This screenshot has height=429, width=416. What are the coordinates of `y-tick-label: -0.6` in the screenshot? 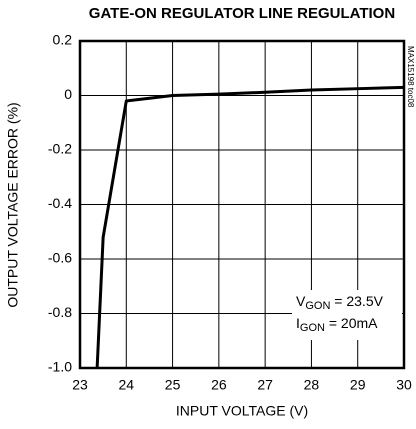 It's located at (60, 258).